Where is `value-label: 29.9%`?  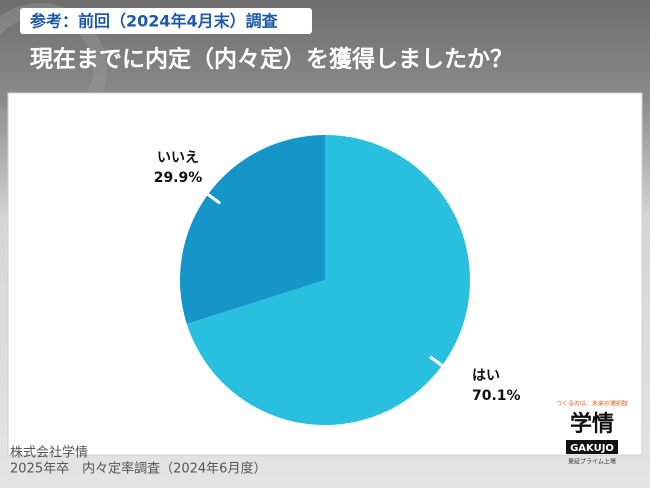 value-label: 29.9% is located at coordinates (178, 178).